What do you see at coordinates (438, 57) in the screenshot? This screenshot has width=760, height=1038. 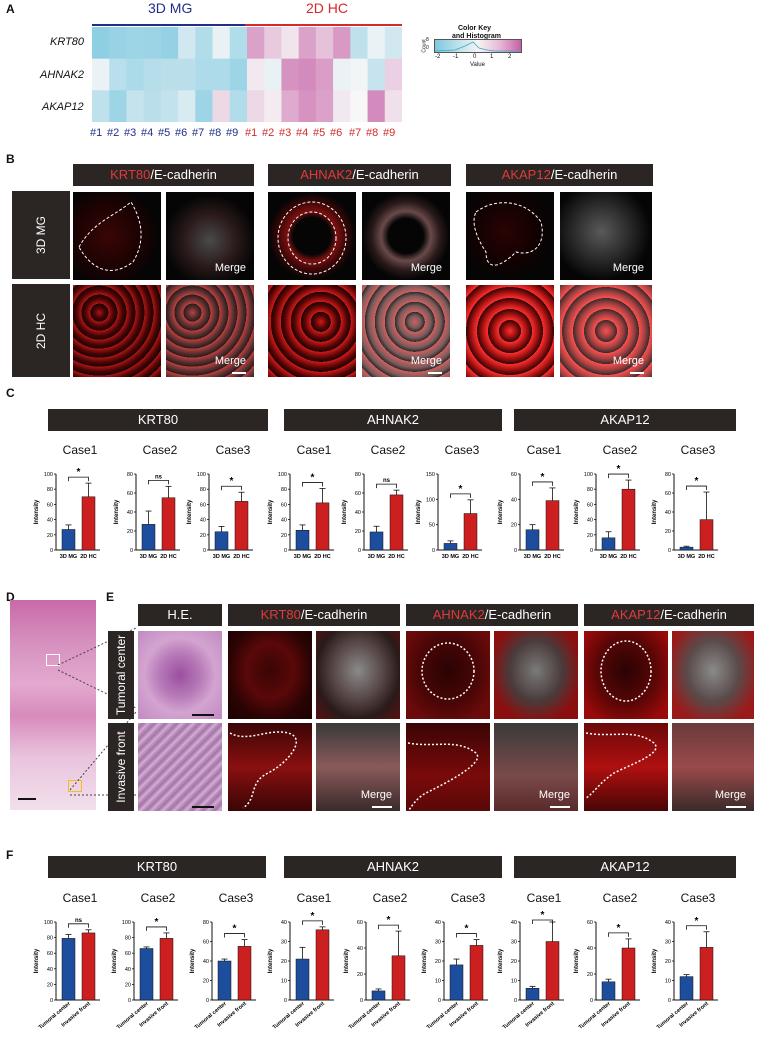 I see `color-key-xtick: -2` at bounding box center [438, 57].